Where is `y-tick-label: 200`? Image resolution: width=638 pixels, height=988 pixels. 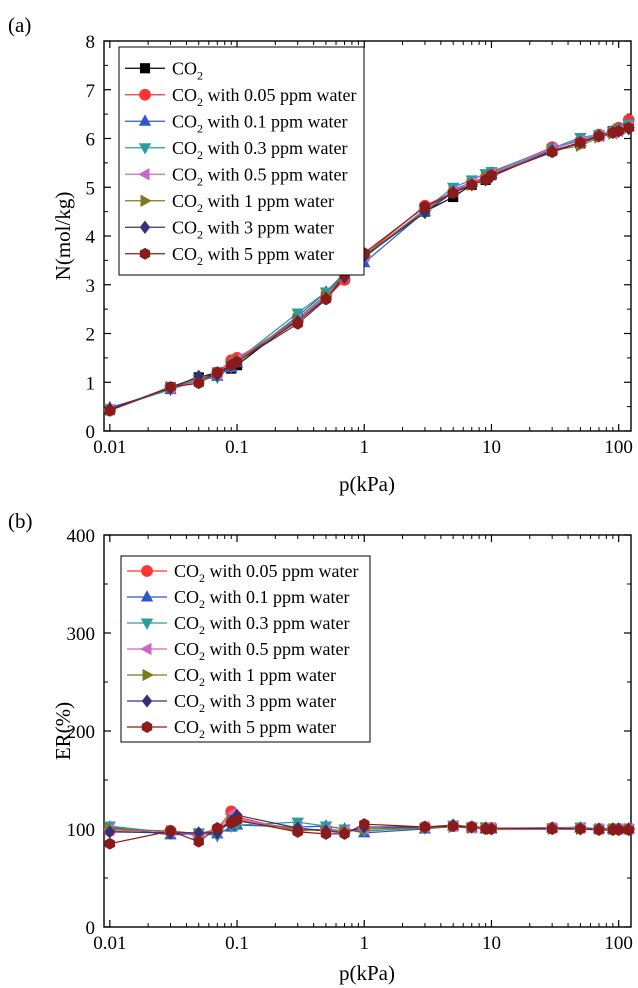 y-tick-label: 200 is located at coordinates (81, 732).